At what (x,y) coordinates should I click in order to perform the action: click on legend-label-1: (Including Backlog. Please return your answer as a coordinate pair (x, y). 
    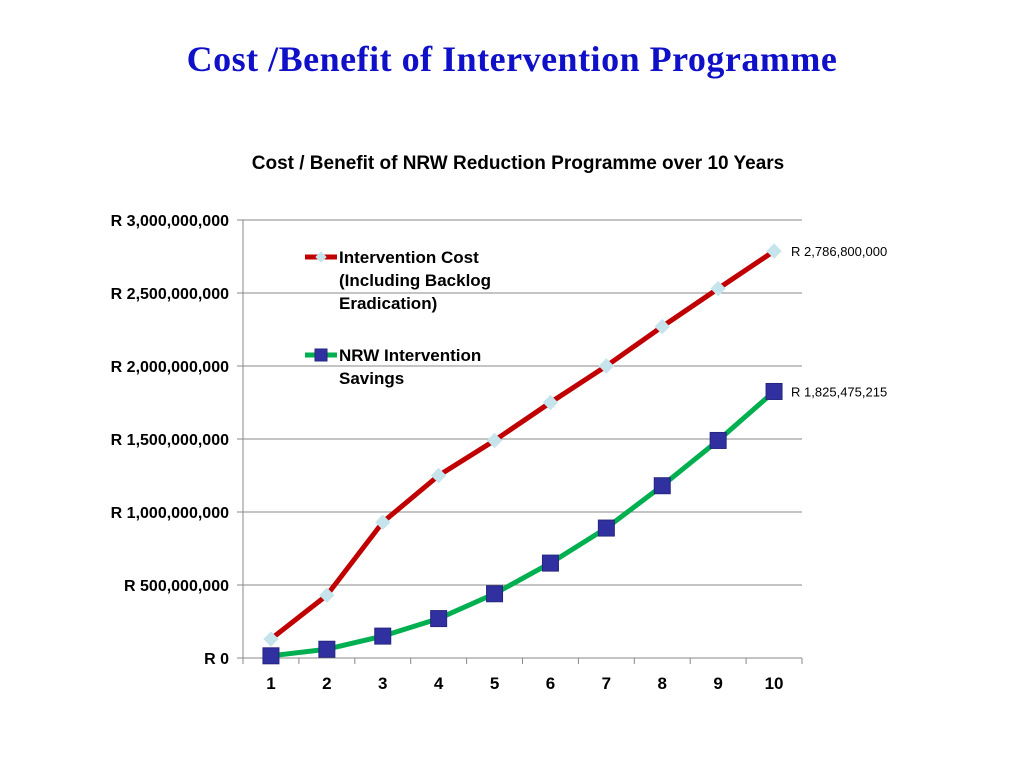
    Looking at the image, I should click on (415, 280).